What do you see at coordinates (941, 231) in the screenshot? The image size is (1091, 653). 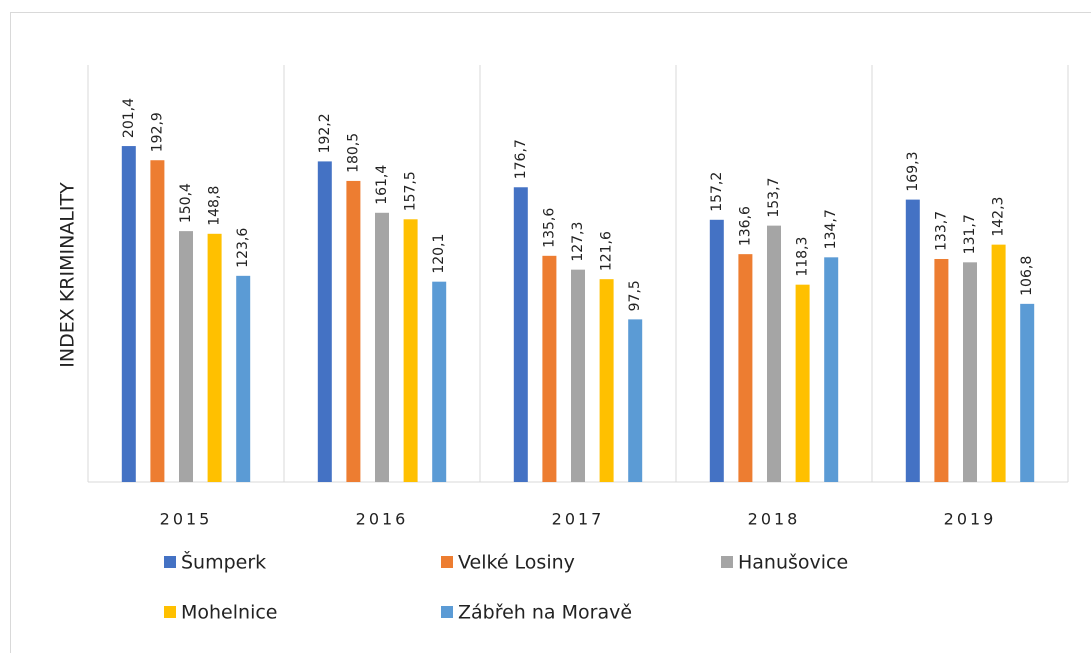 I see `value-label: 133,7` at bounding box center [941, 231].